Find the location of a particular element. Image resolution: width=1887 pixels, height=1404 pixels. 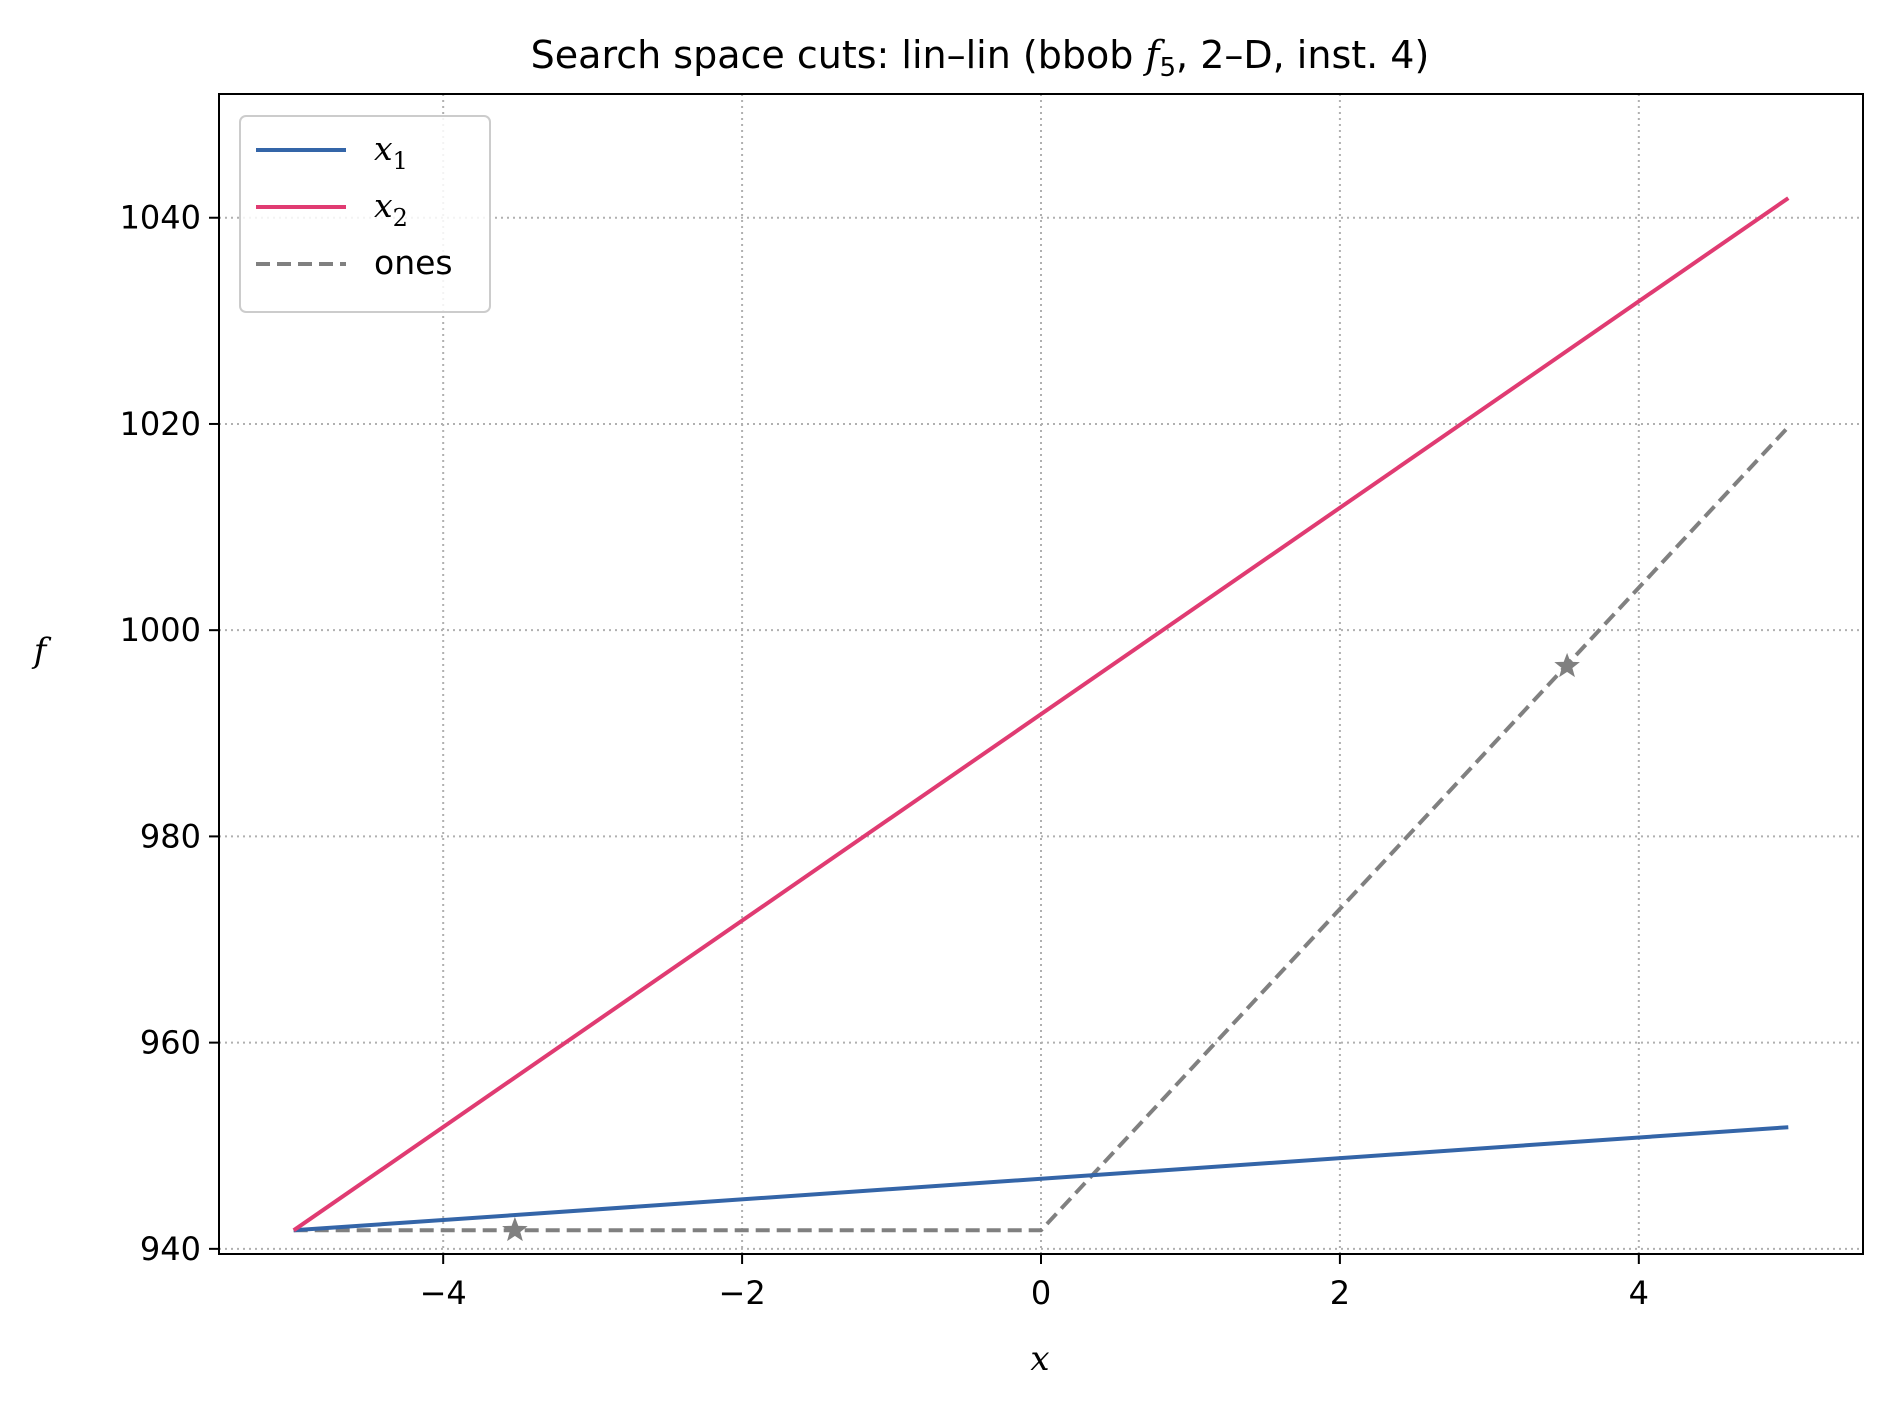

y-tick-label-2: 980 is located at coordinates (170, 836).